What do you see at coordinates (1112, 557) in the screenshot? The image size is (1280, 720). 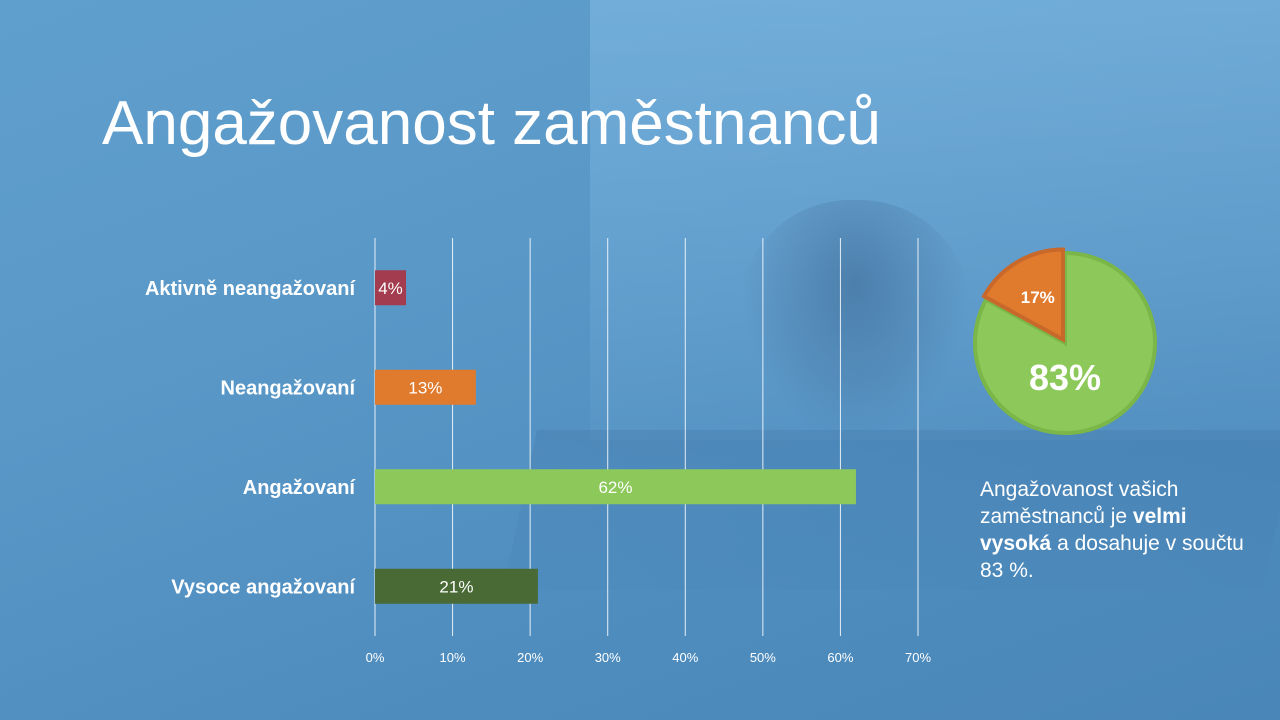 I see `summary-text-part2: a dosahuje v součtu 83 %.` at bounding box center [1112, 557].